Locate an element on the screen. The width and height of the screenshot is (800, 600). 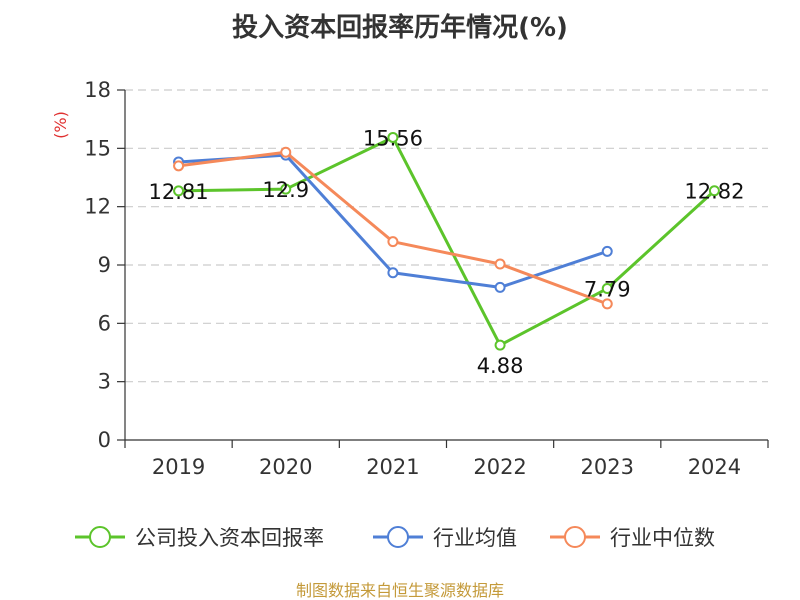
y-tick-label-0: 0 is located at coordinates (104, 440).